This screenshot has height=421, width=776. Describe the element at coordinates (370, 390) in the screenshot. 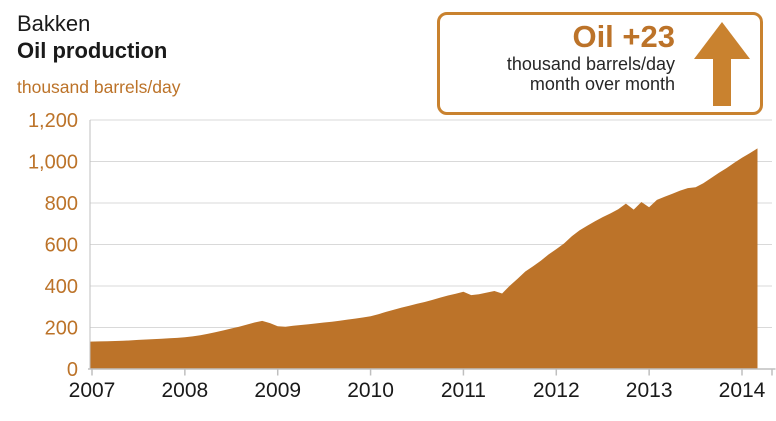

I see `x-tick-label: 2010` at that location.